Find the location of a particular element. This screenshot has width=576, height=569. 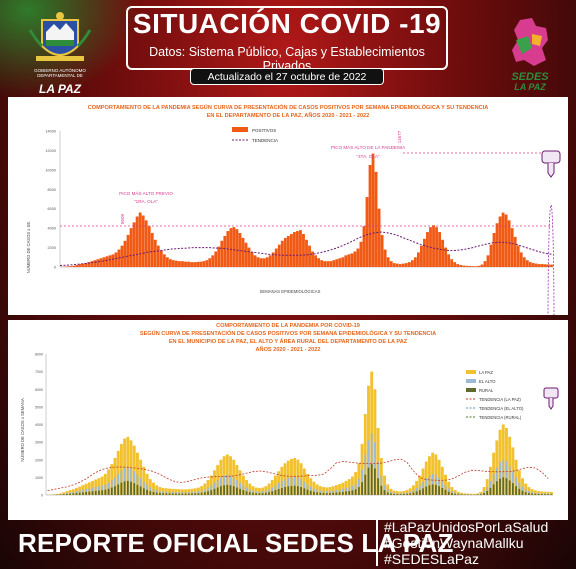

chart2-ylabel: NÚMERO DE CASOS x SEMANA is located at coordinates (22, 430).